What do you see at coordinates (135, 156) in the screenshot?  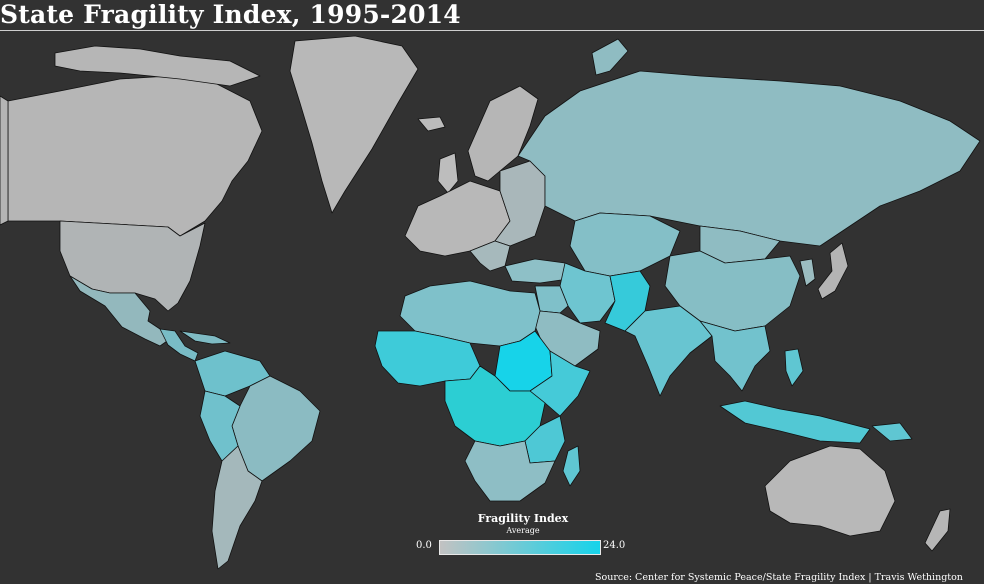 I see `region-canada` at bounding box center [135, 156].